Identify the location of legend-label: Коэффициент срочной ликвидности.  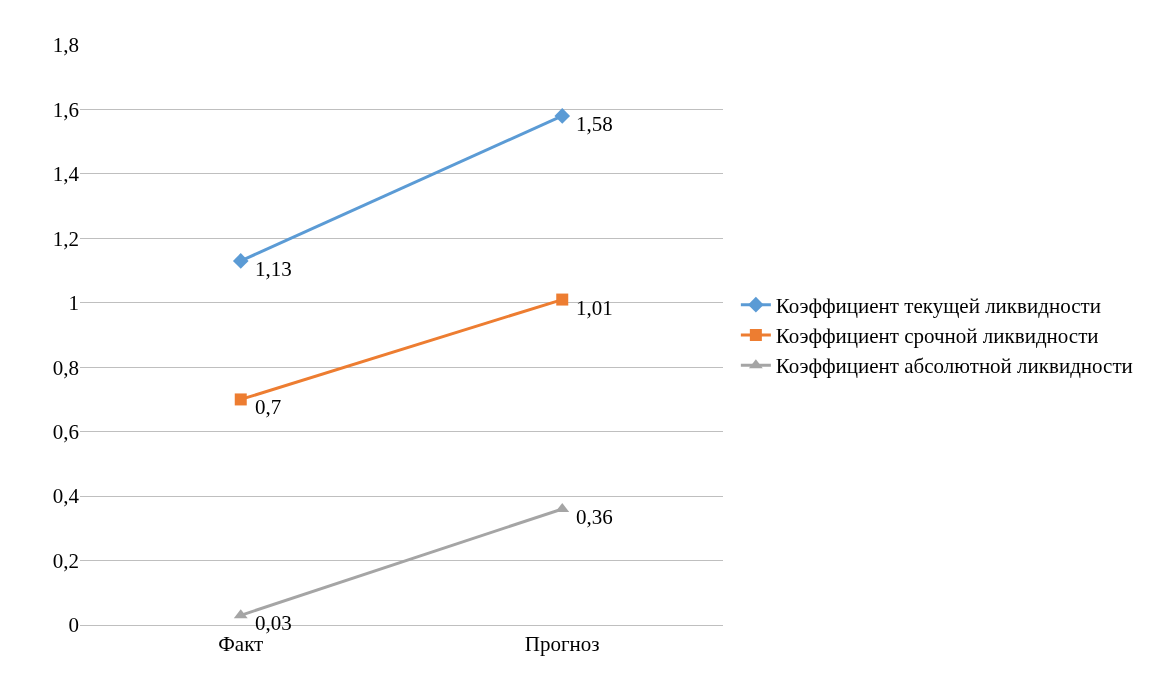
(937, 336).